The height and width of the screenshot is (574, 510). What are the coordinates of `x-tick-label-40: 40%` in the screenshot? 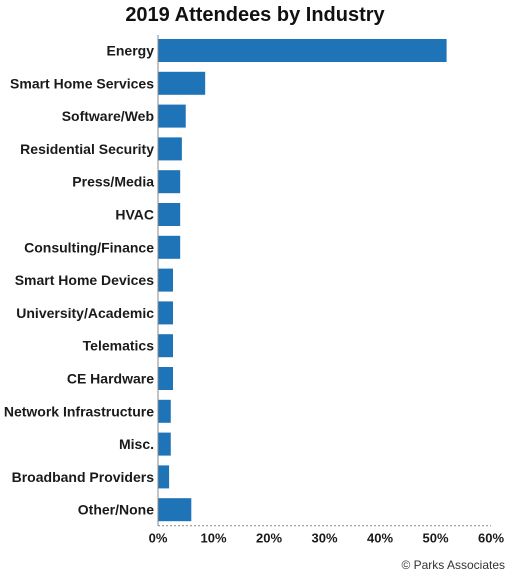 It's located at (380, 538).